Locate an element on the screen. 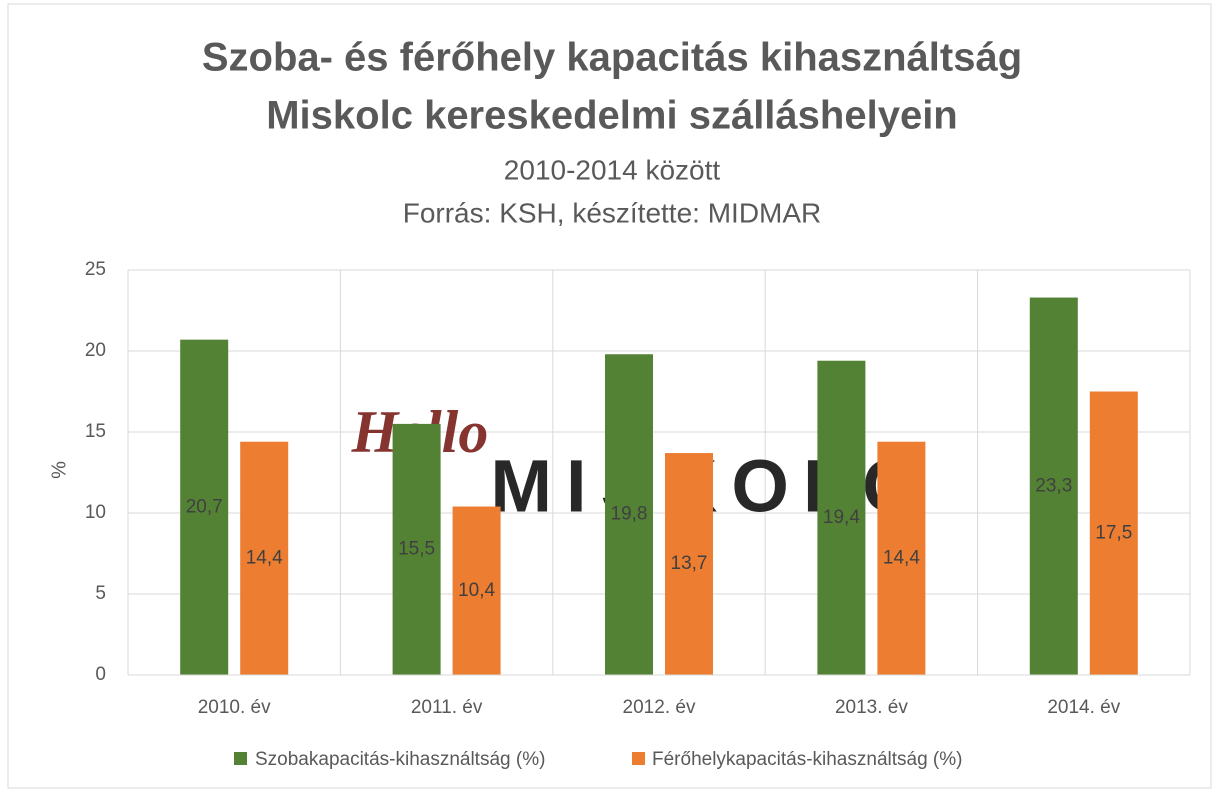 This screenshot has width=1217, height=794. x-tick-label: 2010. év is located at coordinates (234, 707).